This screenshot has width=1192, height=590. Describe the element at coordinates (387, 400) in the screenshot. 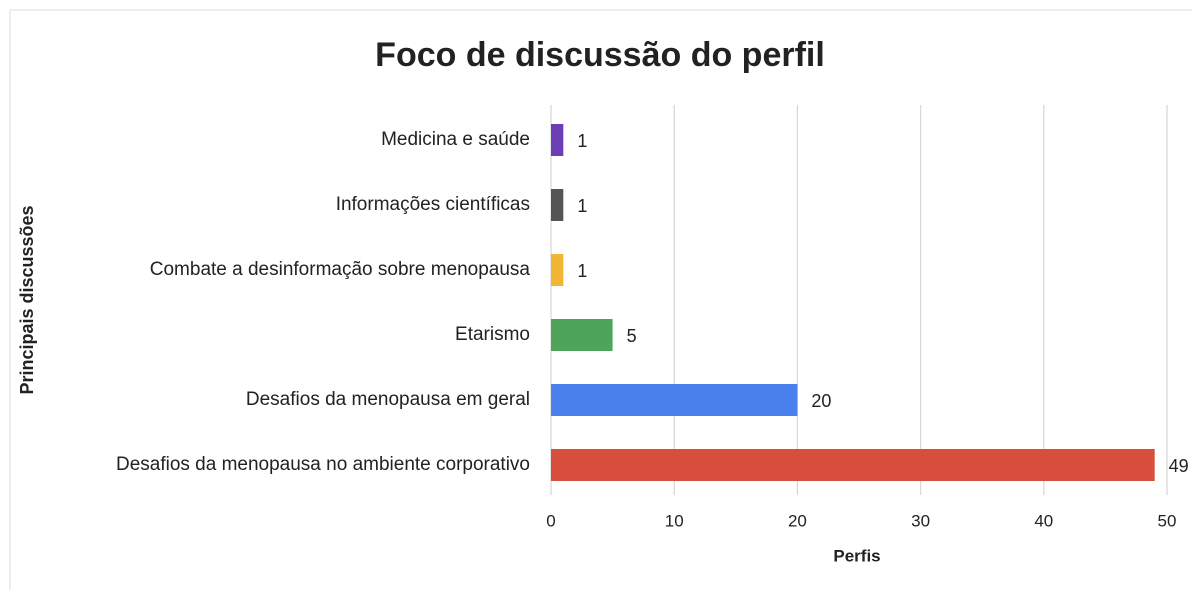

I see `y-tick-label: Desafios da menopausa em geral` at that location.